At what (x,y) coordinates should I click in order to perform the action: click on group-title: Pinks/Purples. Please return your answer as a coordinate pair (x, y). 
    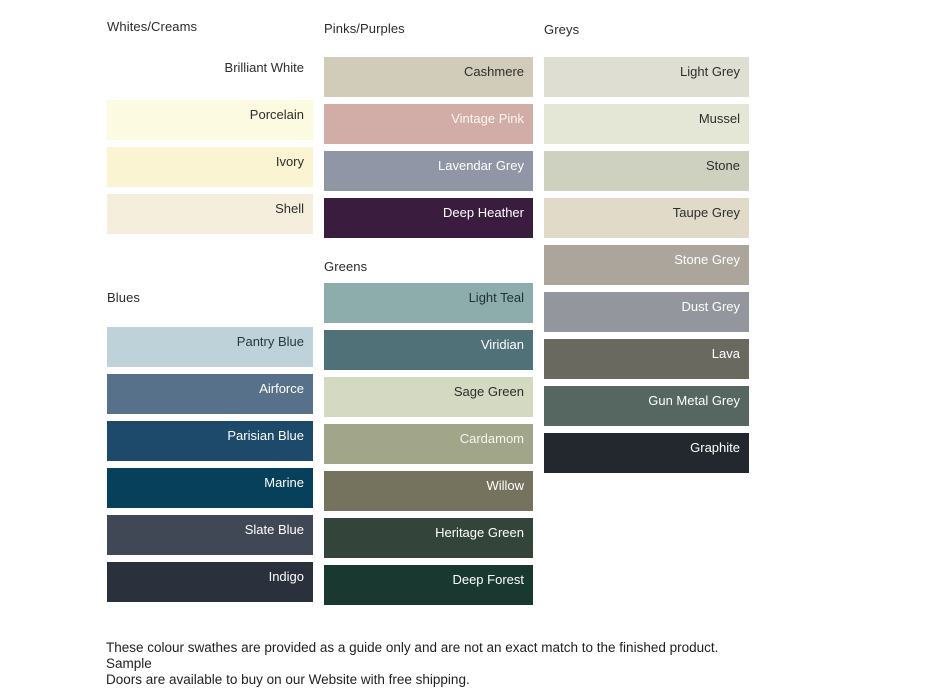
    Looking at the image, I should click on (364, 28).